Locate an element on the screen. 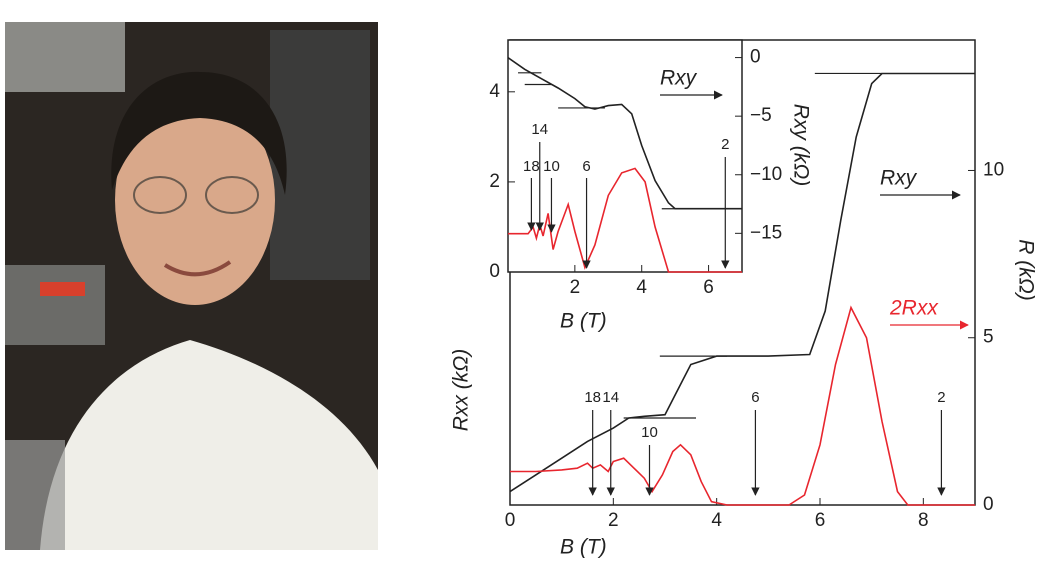 The image size is (1048, 572). x-tick-label: 8 is located at coordinates (923, 520).